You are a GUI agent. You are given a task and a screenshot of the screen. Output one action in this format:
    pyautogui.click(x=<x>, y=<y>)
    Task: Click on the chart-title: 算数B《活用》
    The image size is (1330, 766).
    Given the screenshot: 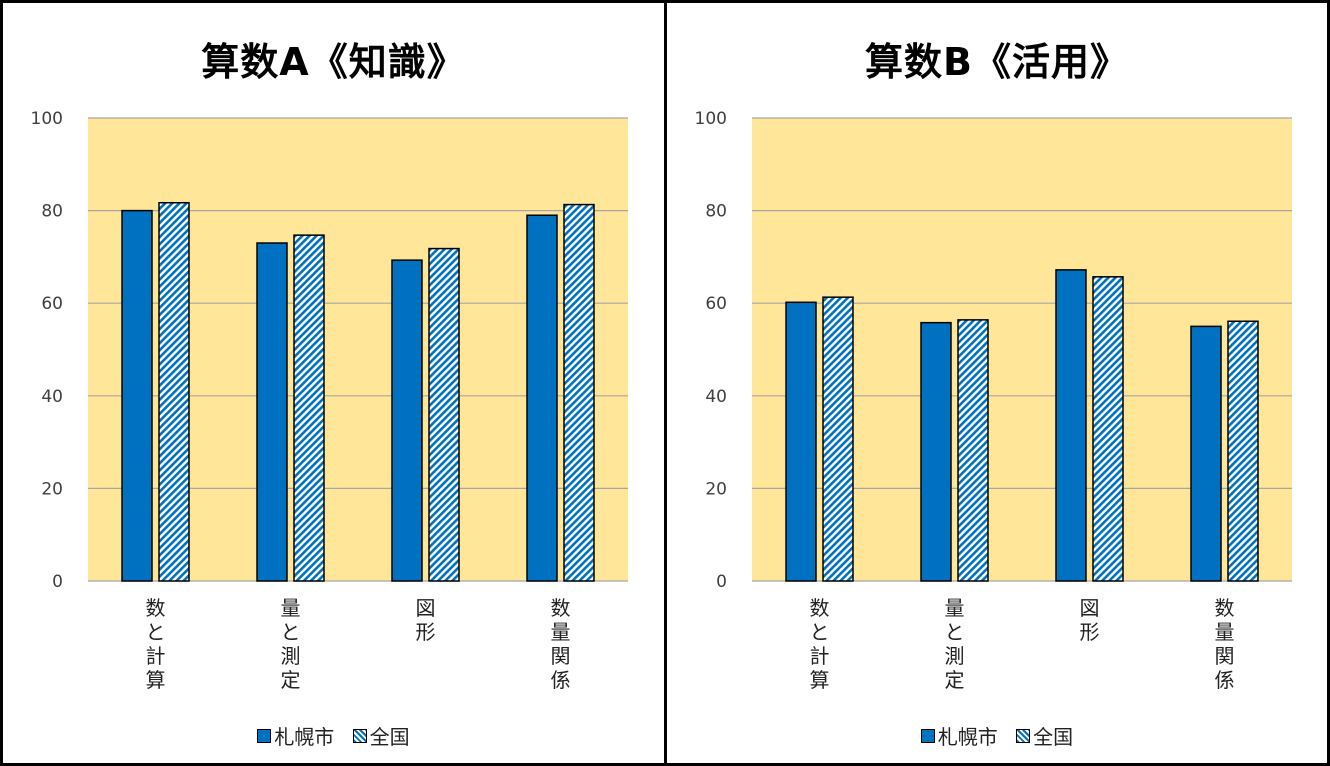 What is the action you would take?
    pyautogui.click(x=997, y=62)
    